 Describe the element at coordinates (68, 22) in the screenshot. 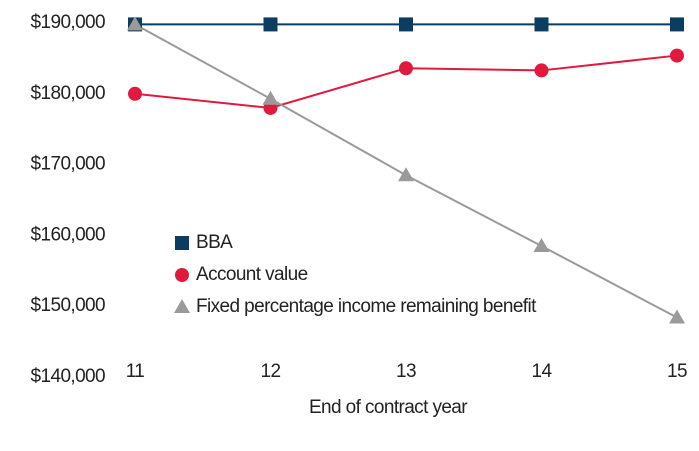

I see `y-tick-label: $190,000` at that location.